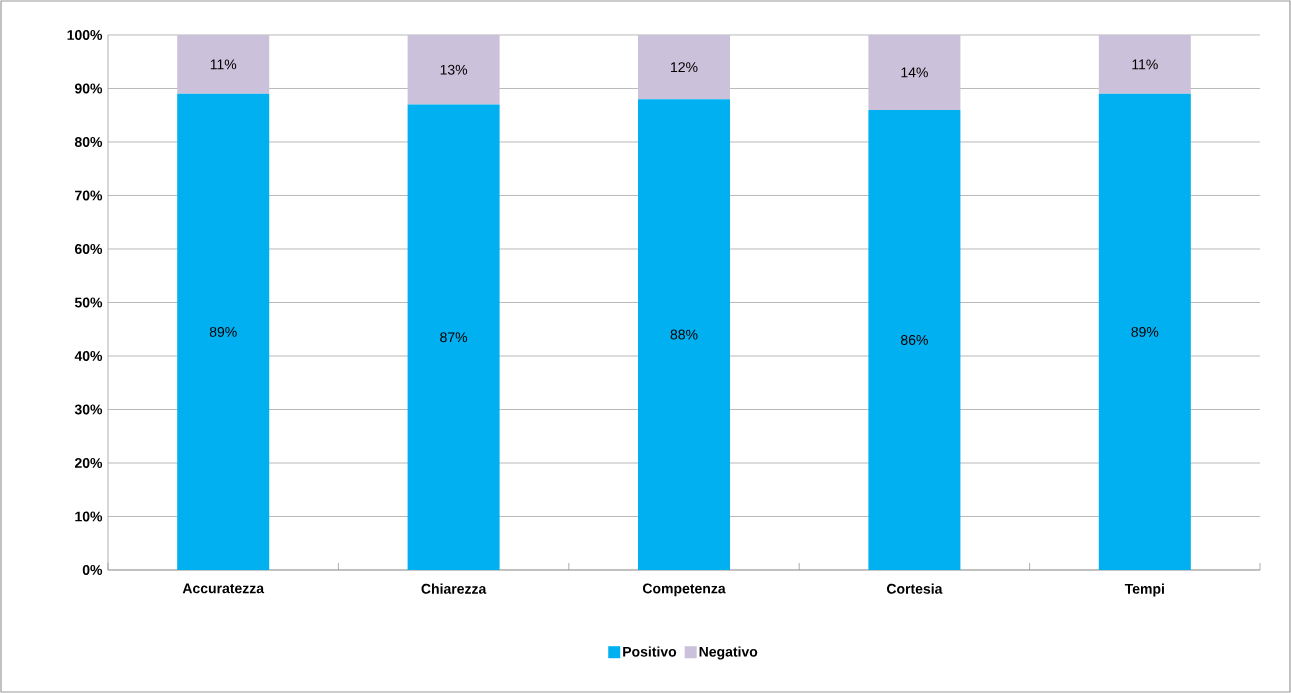  I want to click on data-label: 86%, so click(914, 339).